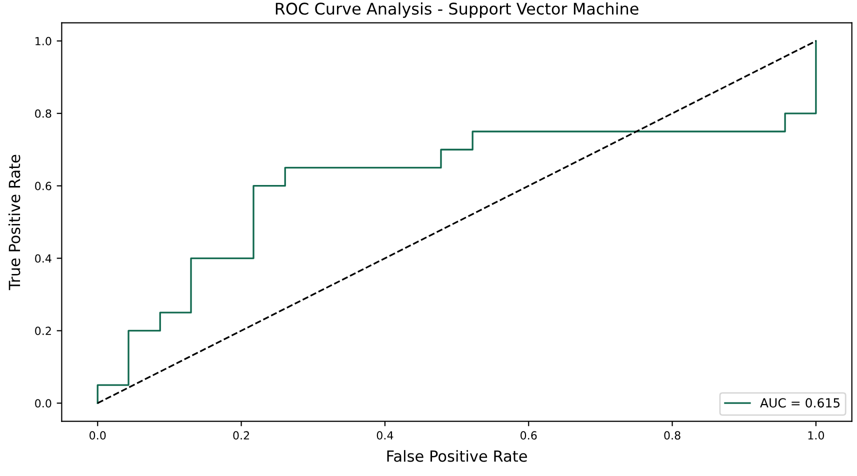 Image resolution: width=857 pixels, height=476 pixels. Describe the element at coordinates (43, 403) in the screenshot. I see `y-tick-label: 0.0` at that location.